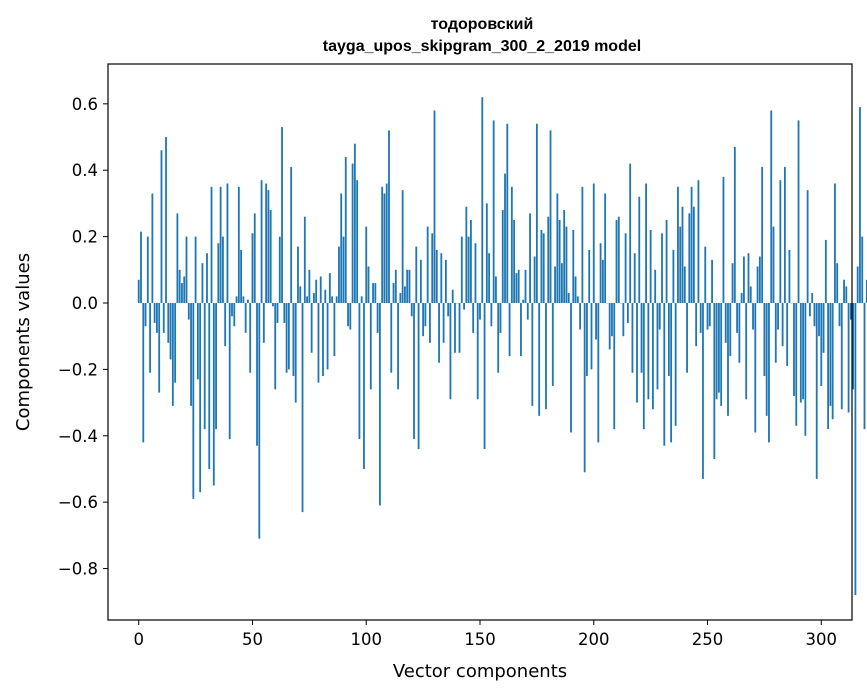 Image resolution: width=867 pixels, height=696 pixels. I want to click on y-tick-label: 0.6, so click(85, 104).